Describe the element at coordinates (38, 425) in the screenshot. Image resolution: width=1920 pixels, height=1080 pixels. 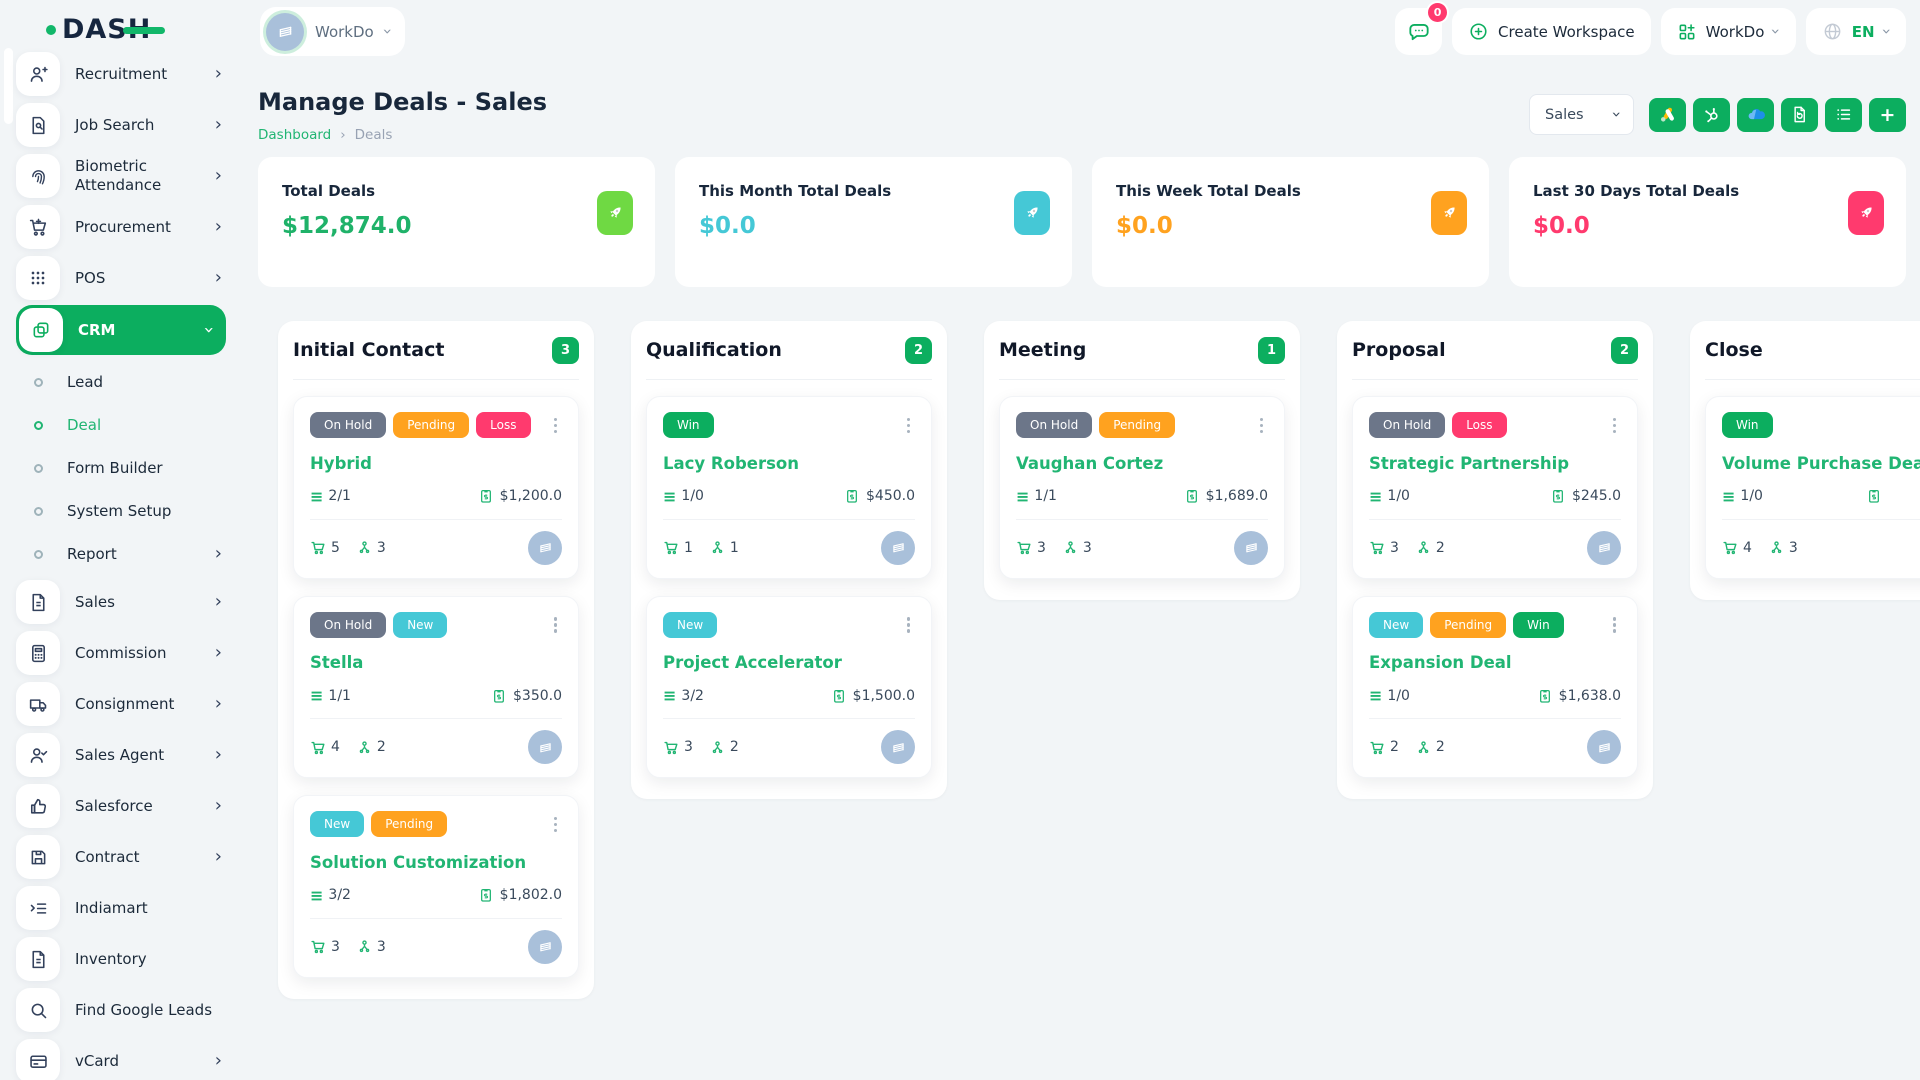
I see `bullet-icon` at that location.